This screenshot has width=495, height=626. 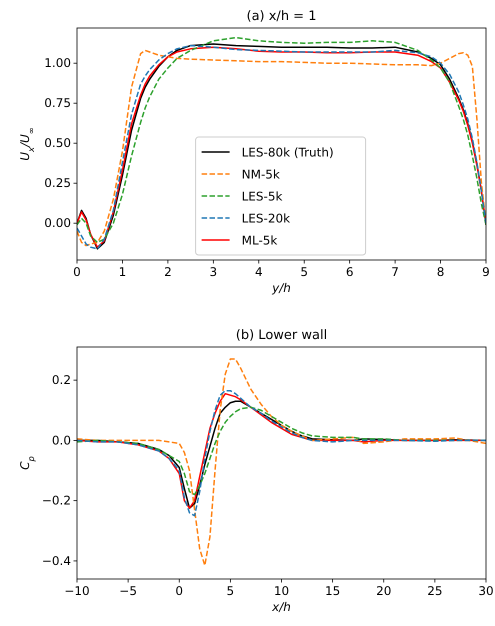 What do you see at coordinates (57, 143) in the screenshot?
I see `y-tick-label: 0.50` at bounding box center [57, 143].